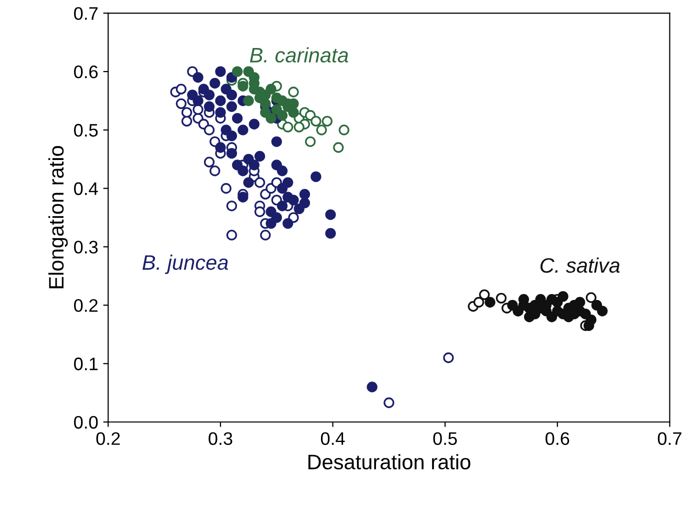 The image size is (689, 506). Describe the element at coordinates (389, 462) in the screenshot. I see `x-axis-title: Desaturation ratio` at that location.